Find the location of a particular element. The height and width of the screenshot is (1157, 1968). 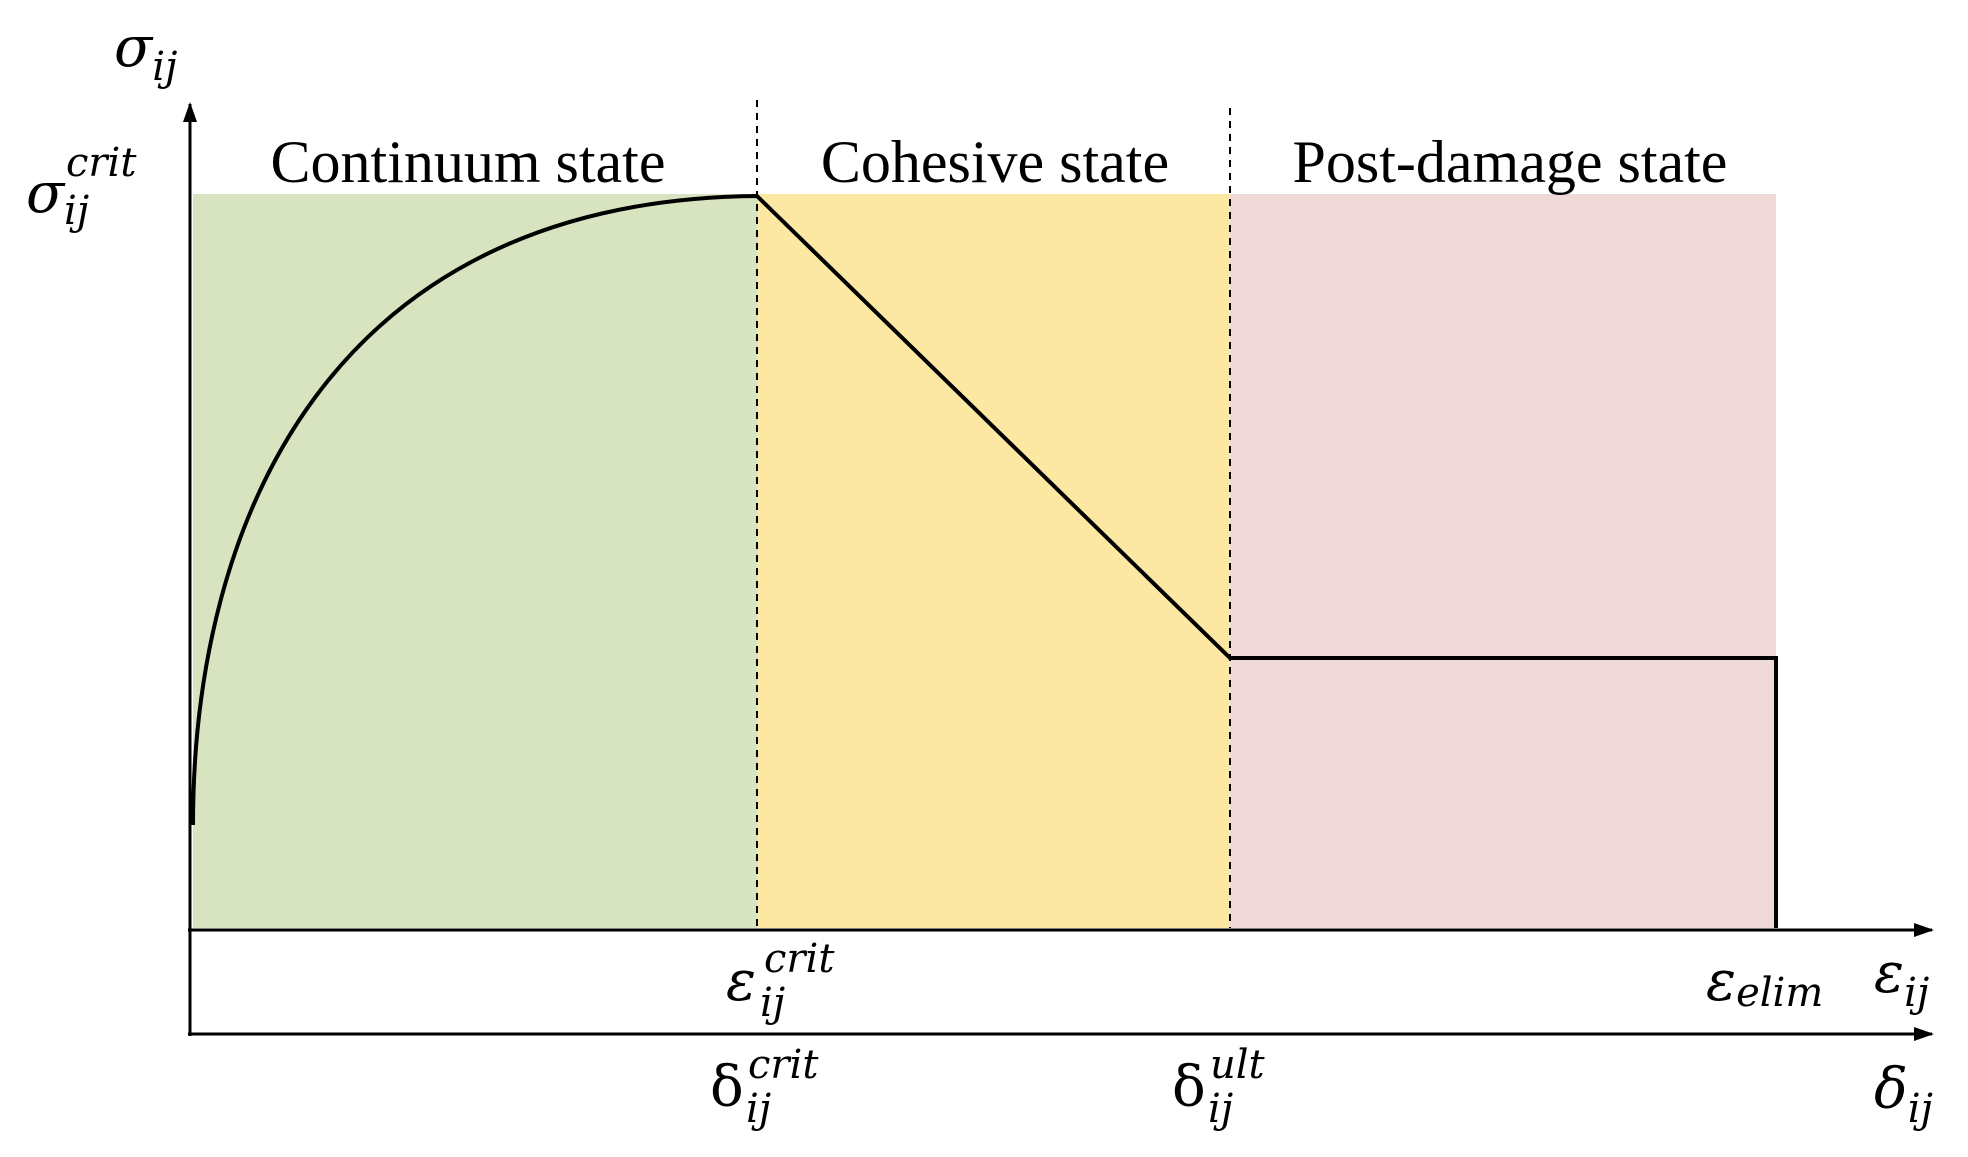

sigma-crit-subscript: ij is located at coordinates (76, 211).